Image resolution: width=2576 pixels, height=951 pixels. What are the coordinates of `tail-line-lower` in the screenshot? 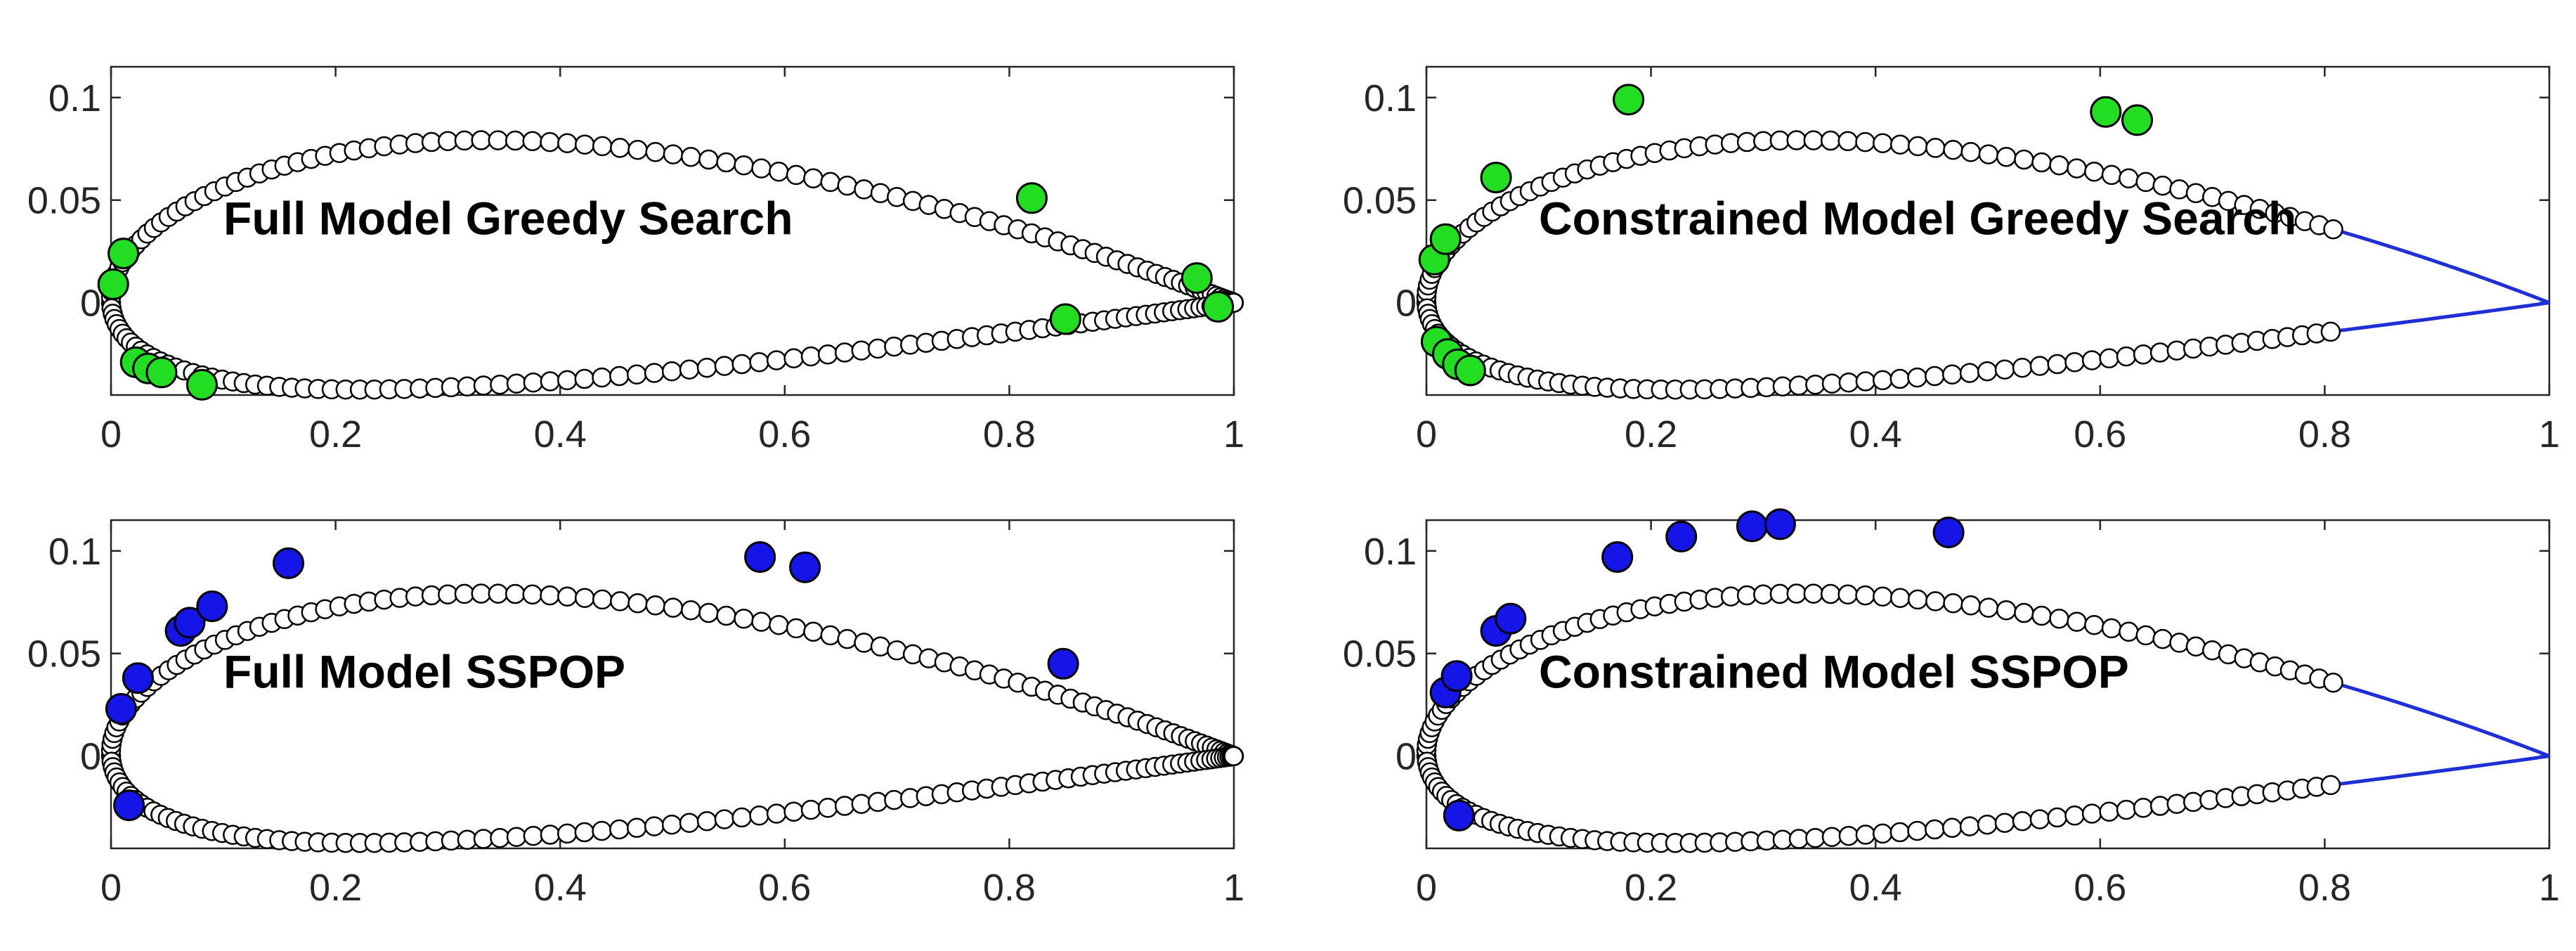 It's located at (2442, 771).